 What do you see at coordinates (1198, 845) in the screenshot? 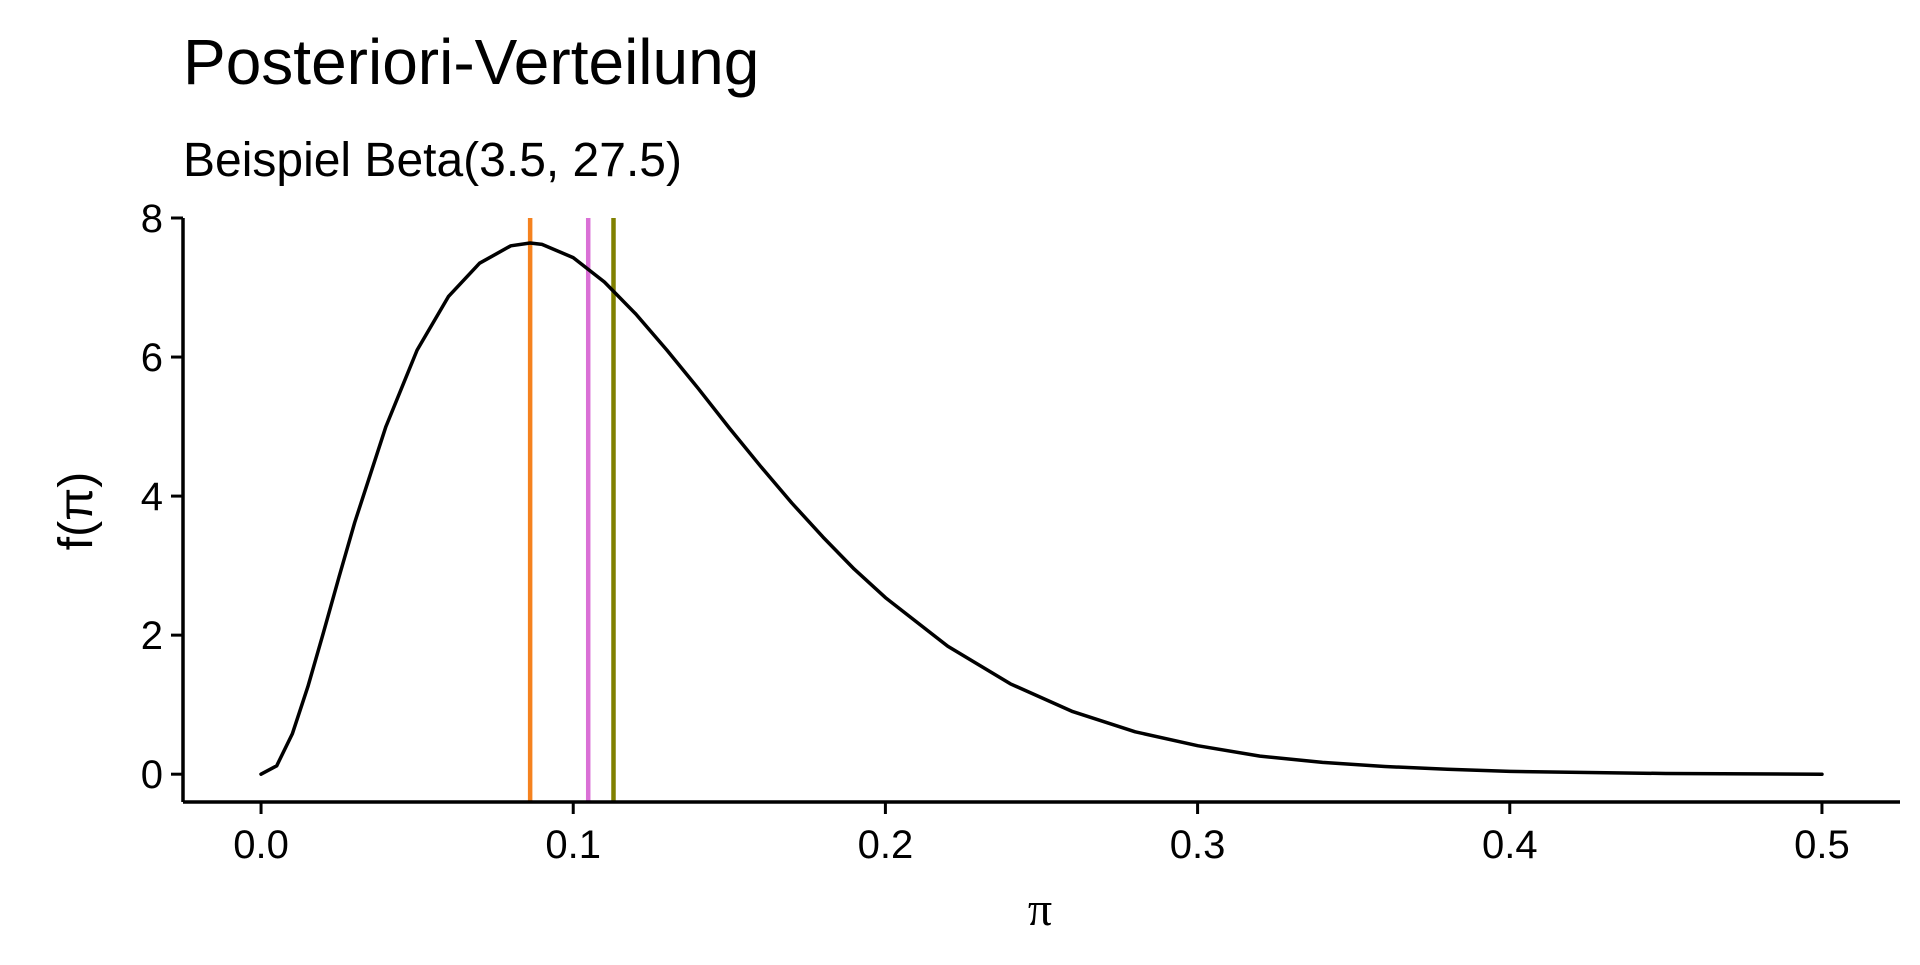
I see `x-tick-label: 0.3` at bounding box center [1198, 845].